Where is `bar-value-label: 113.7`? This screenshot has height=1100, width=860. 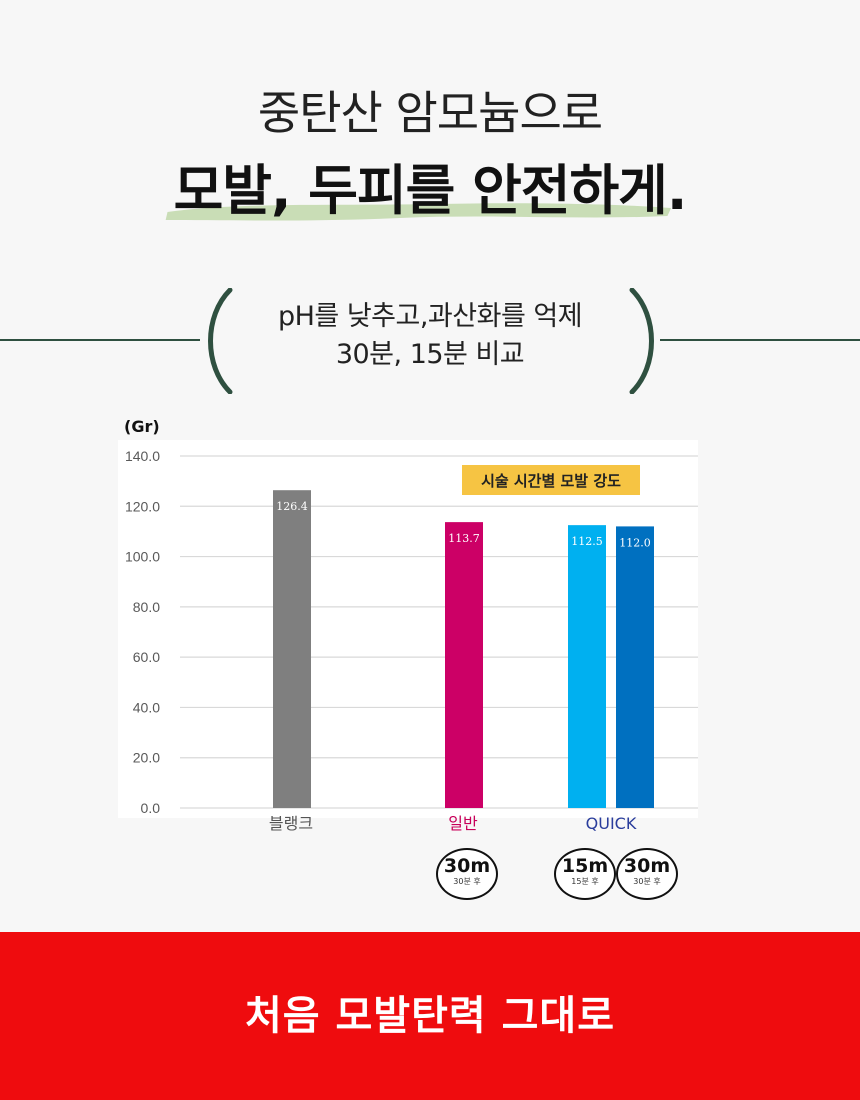
bar-value-label: 113.7 is located at coordinates (464, 538).